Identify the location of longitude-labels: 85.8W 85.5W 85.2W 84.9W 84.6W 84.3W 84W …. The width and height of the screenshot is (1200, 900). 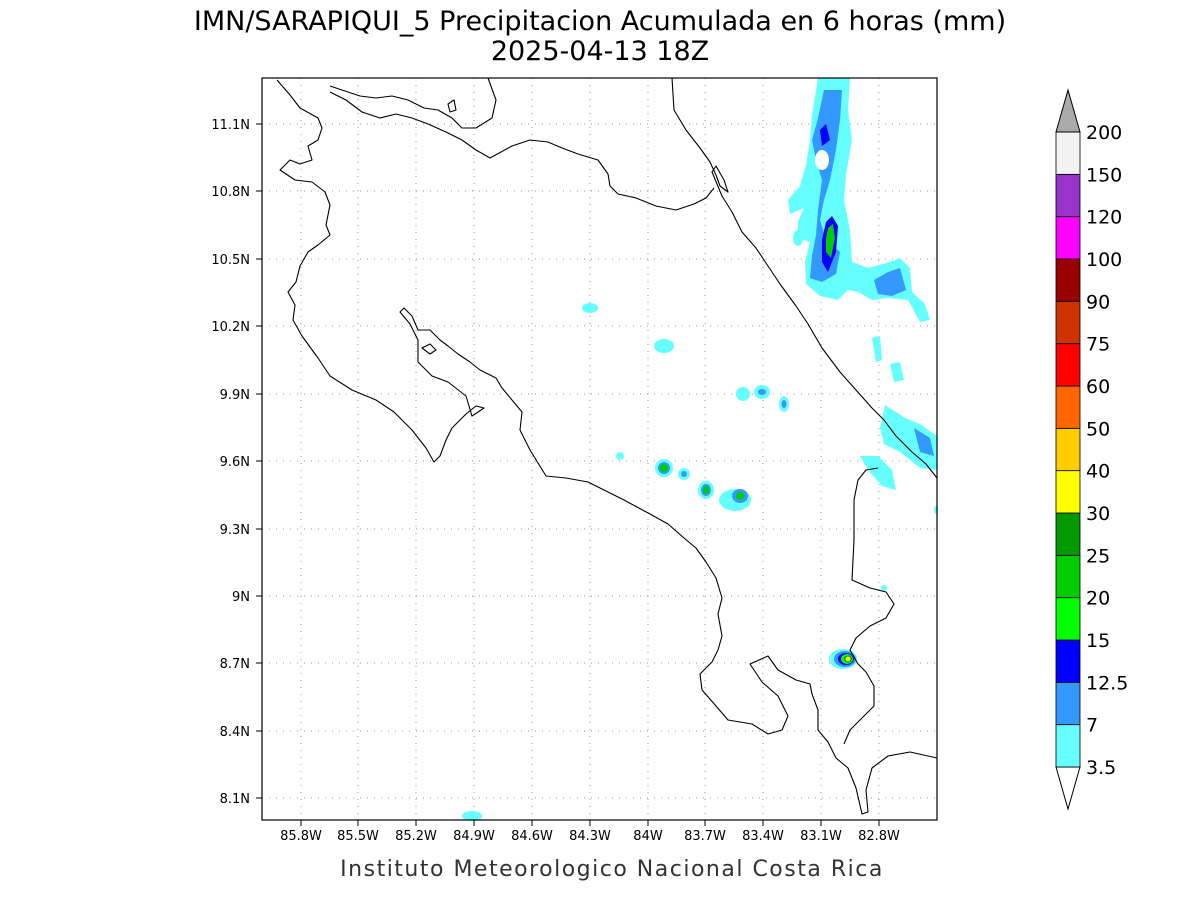
(590, 836).